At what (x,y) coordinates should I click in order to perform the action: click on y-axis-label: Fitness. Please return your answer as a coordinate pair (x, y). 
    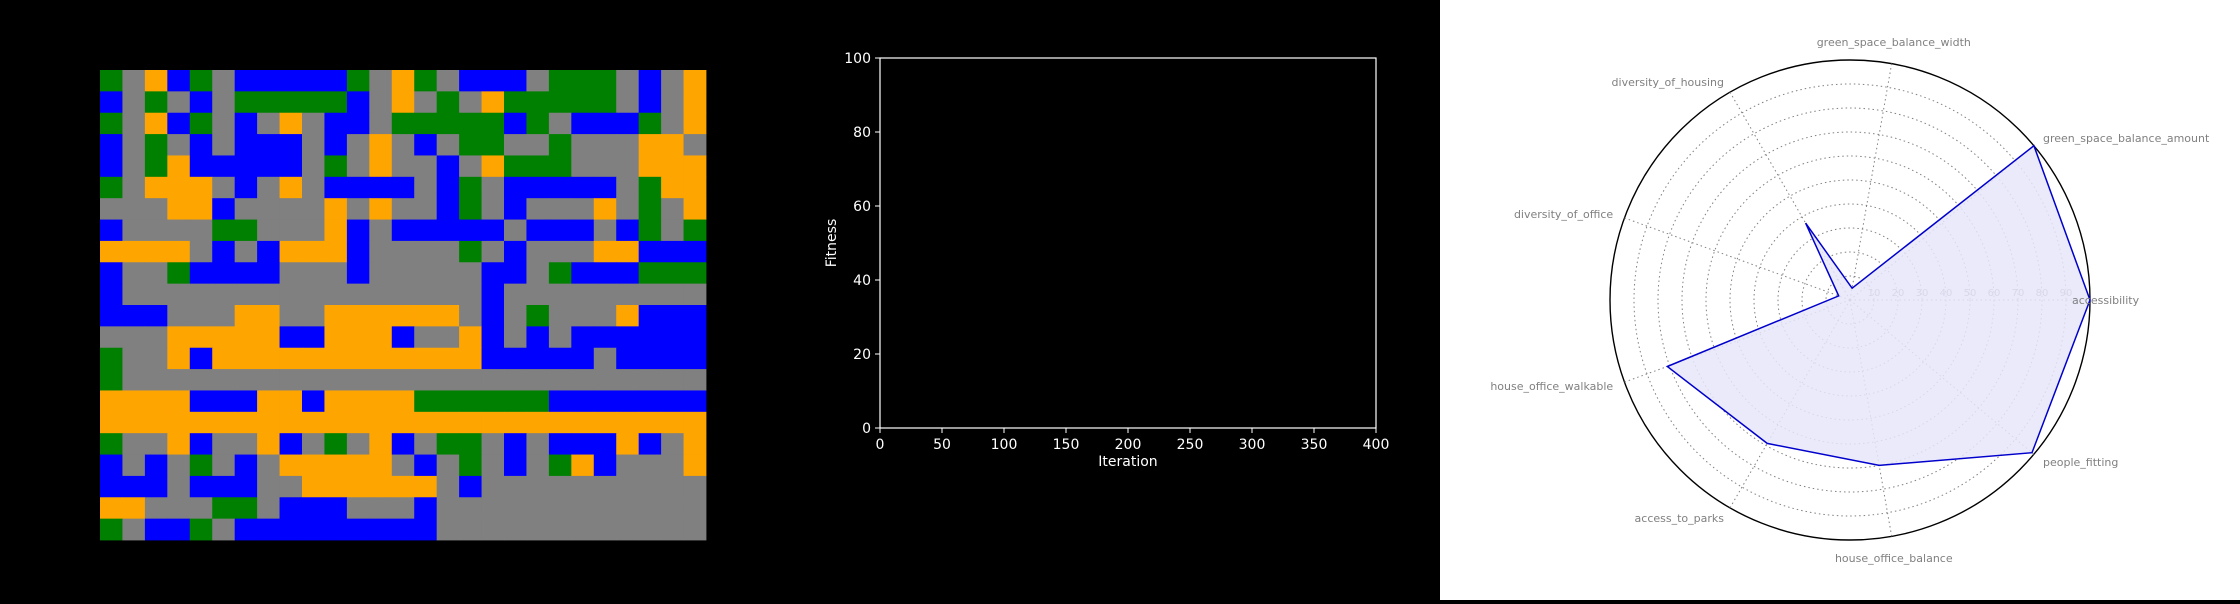
    Looking at the image, I should click on (832, 243).